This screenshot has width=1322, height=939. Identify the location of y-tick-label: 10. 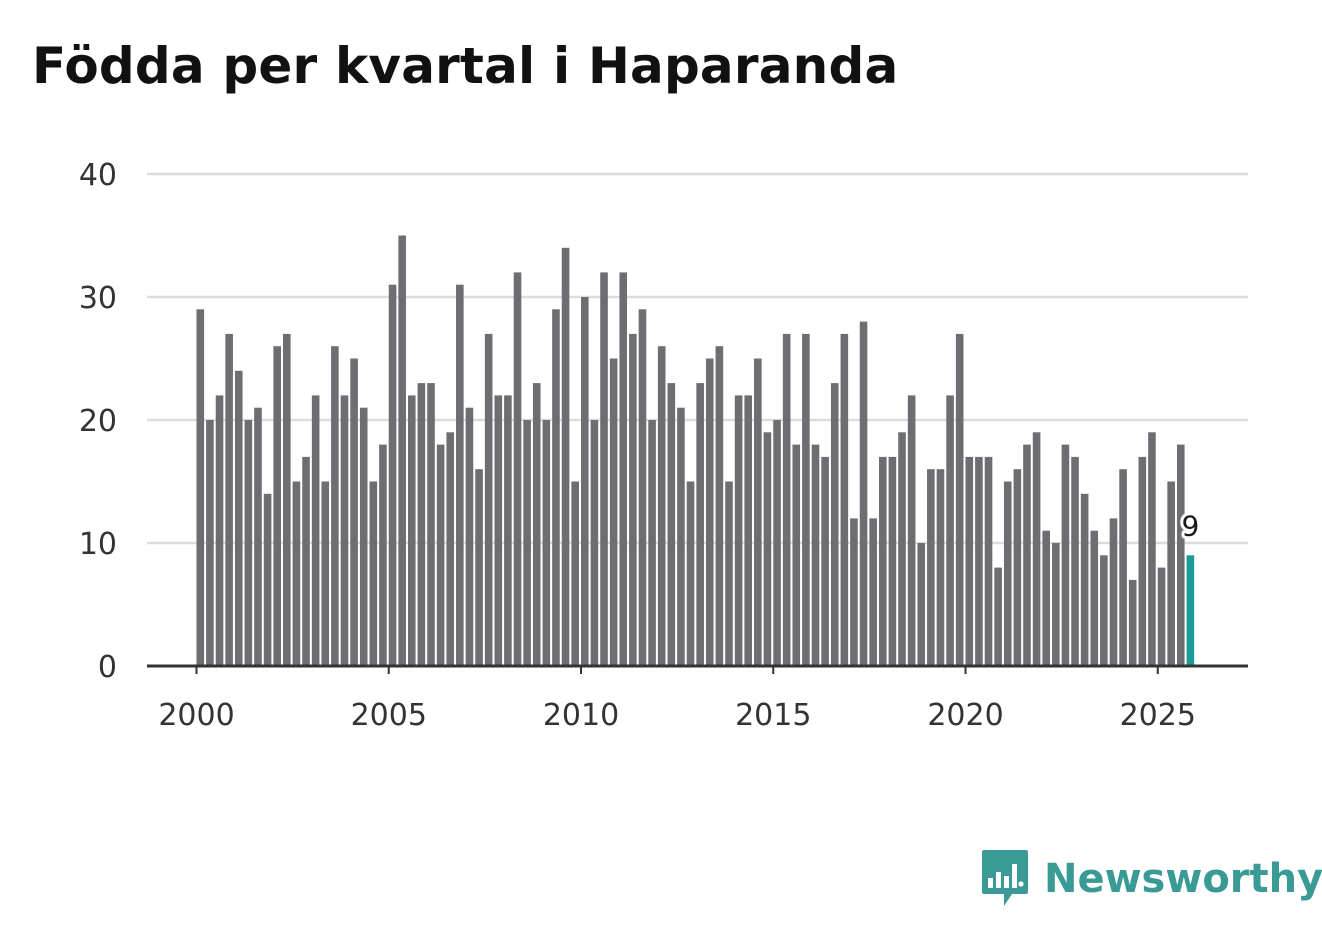
(98, 544).